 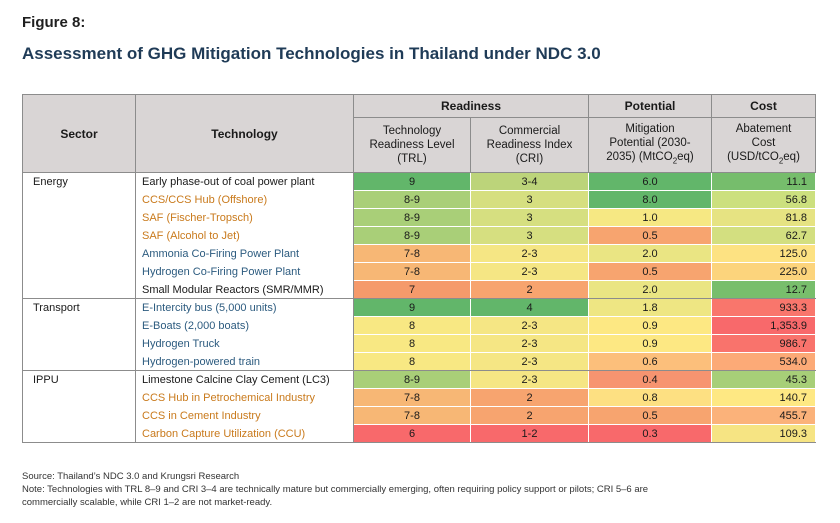 What do you see at coordinates (244, 253) in the screenshot?
I see `technology-cell: Ammonia Co-Firing Power Plant` at bounding box center [244, 253].